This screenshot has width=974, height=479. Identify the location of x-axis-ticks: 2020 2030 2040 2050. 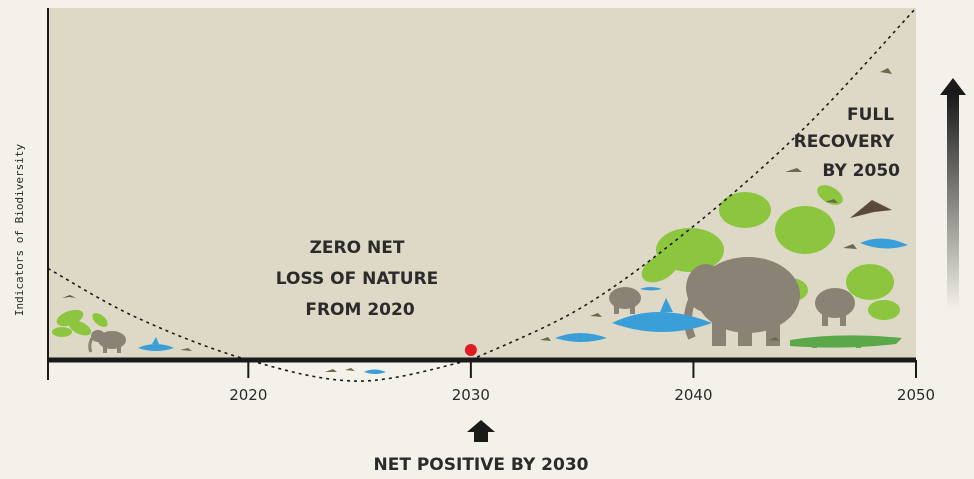
(491, 382).